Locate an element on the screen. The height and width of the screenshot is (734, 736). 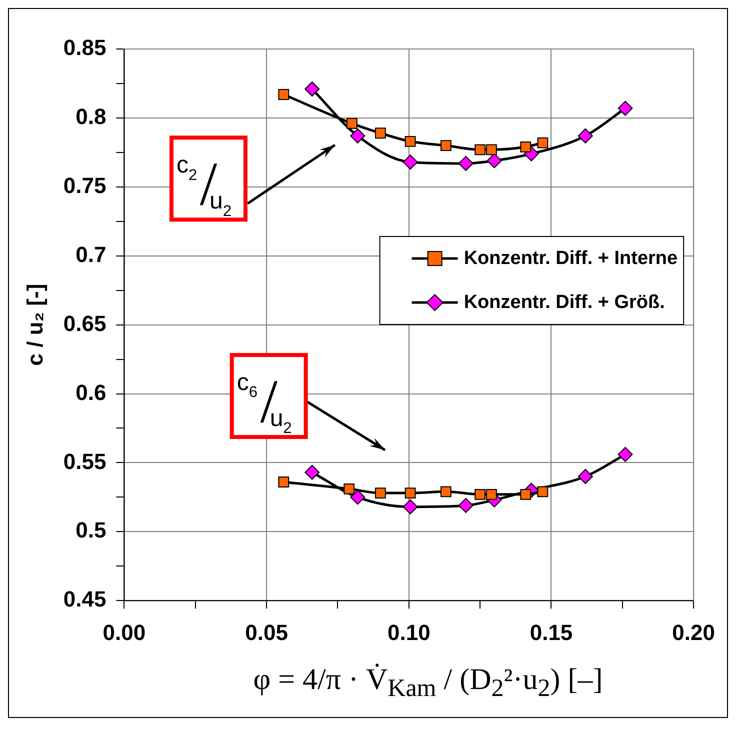
y-tick-label: 0.65 is located at coordinates (84, 323).